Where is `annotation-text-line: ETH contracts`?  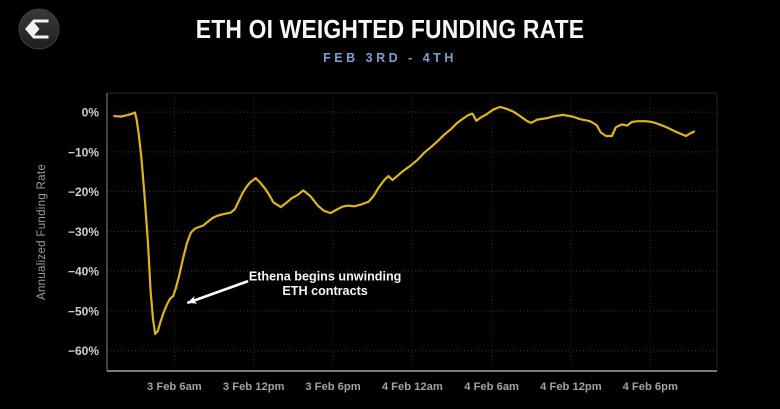
annotation-text-line: ETH contracts is located at coordinates (324, 291).